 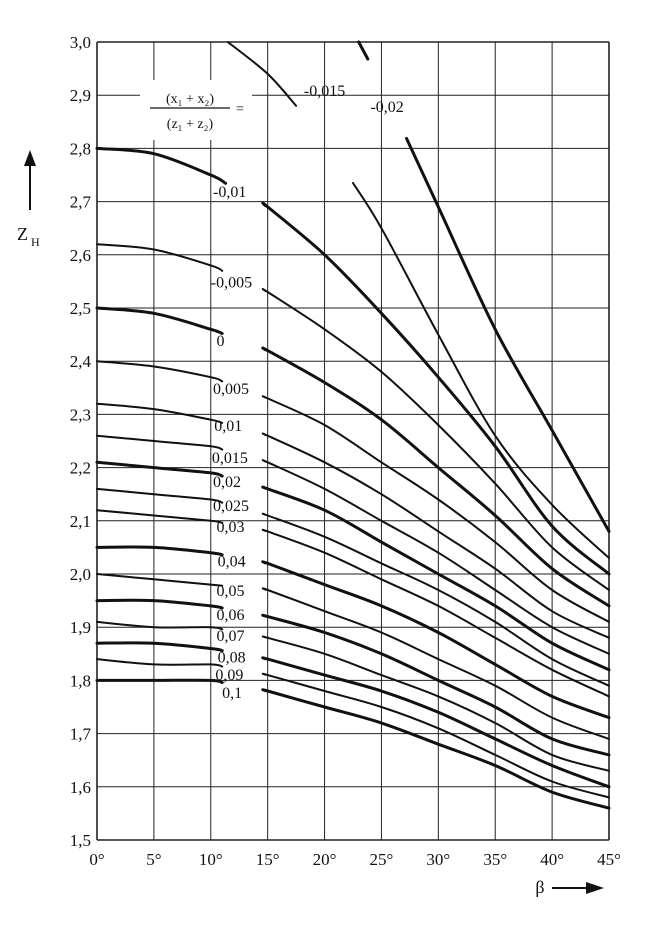 I want to click on curve-label-14: 0,07, so click(x=230, y=636).